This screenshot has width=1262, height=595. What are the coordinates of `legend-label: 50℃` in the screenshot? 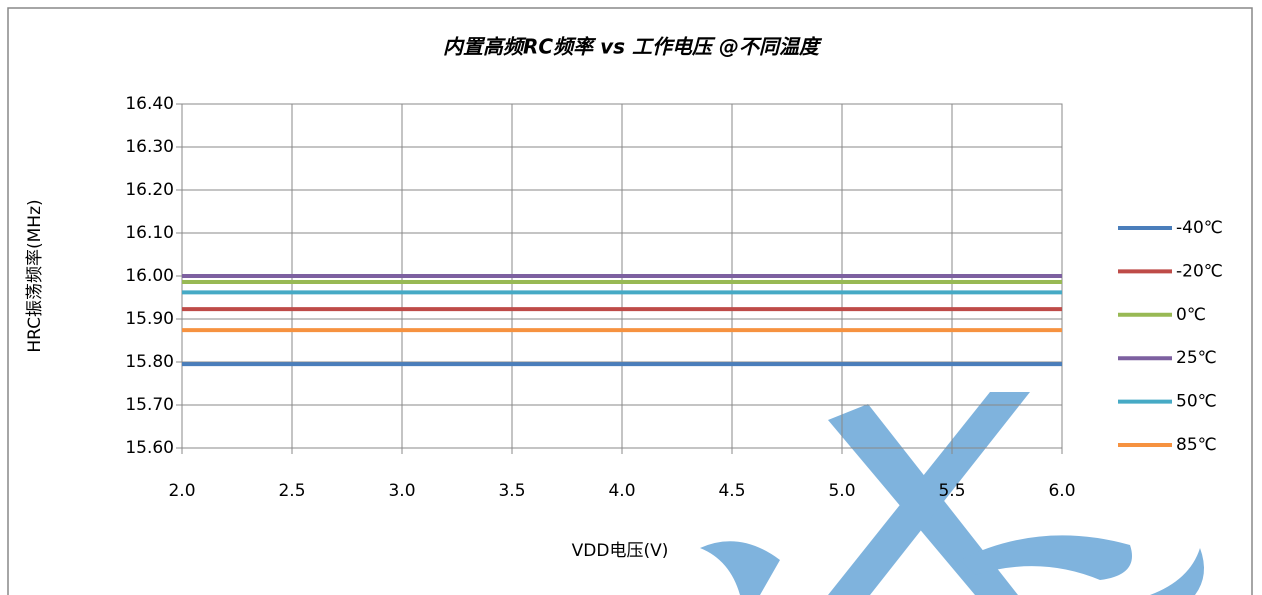 It's located at (1196, 402).